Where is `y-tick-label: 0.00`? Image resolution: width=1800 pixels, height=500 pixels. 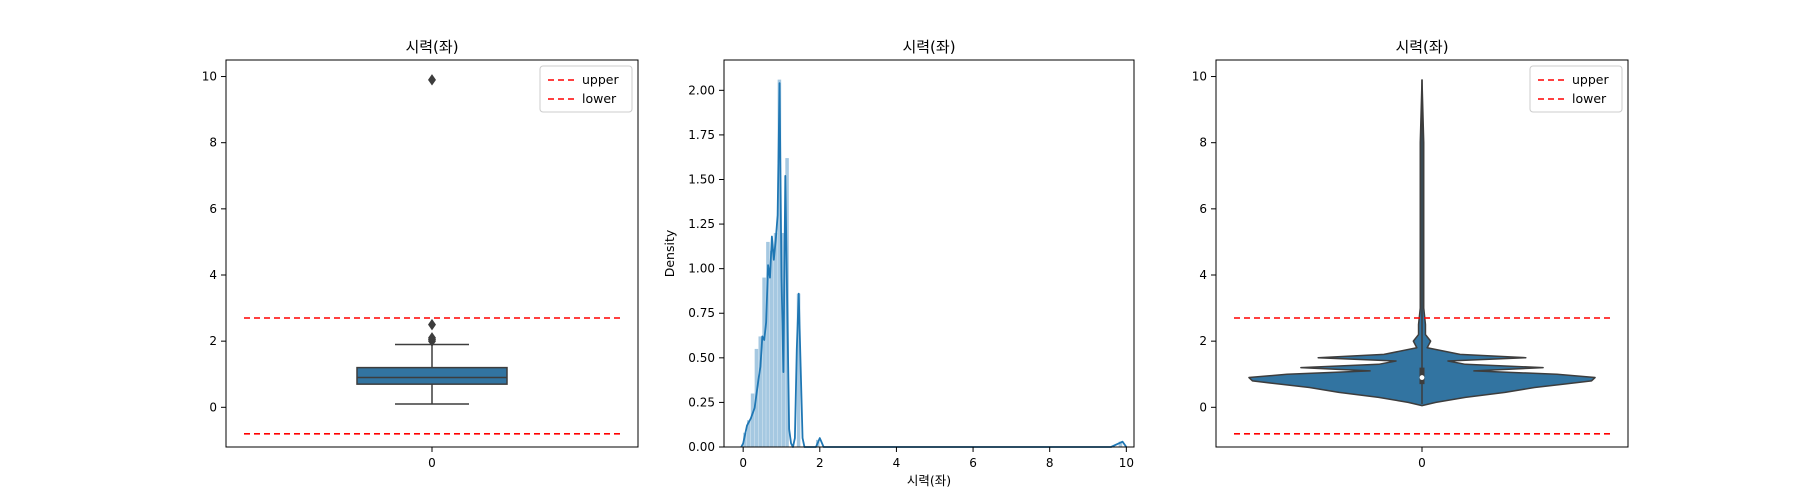
y-tick-label: 0.00 is located at coordinates (701, 447).